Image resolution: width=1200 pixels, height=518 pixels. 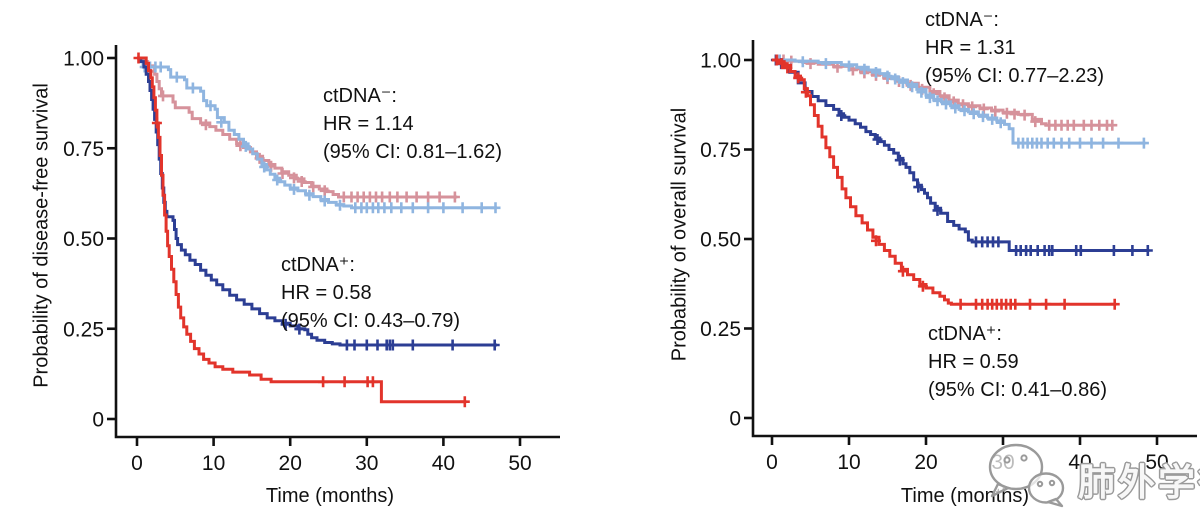 I want to click on annotation-line: (95% CI: 0.43–0.79), so click(x=370, y=321).